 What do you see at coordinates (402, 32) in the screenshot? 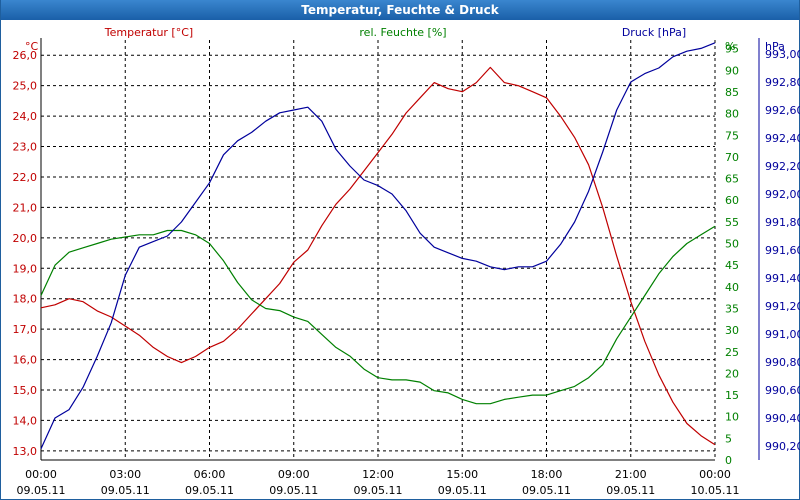
I see `legend-humidity: rel. Feuchte [%]` at bounding box center [402, 32].